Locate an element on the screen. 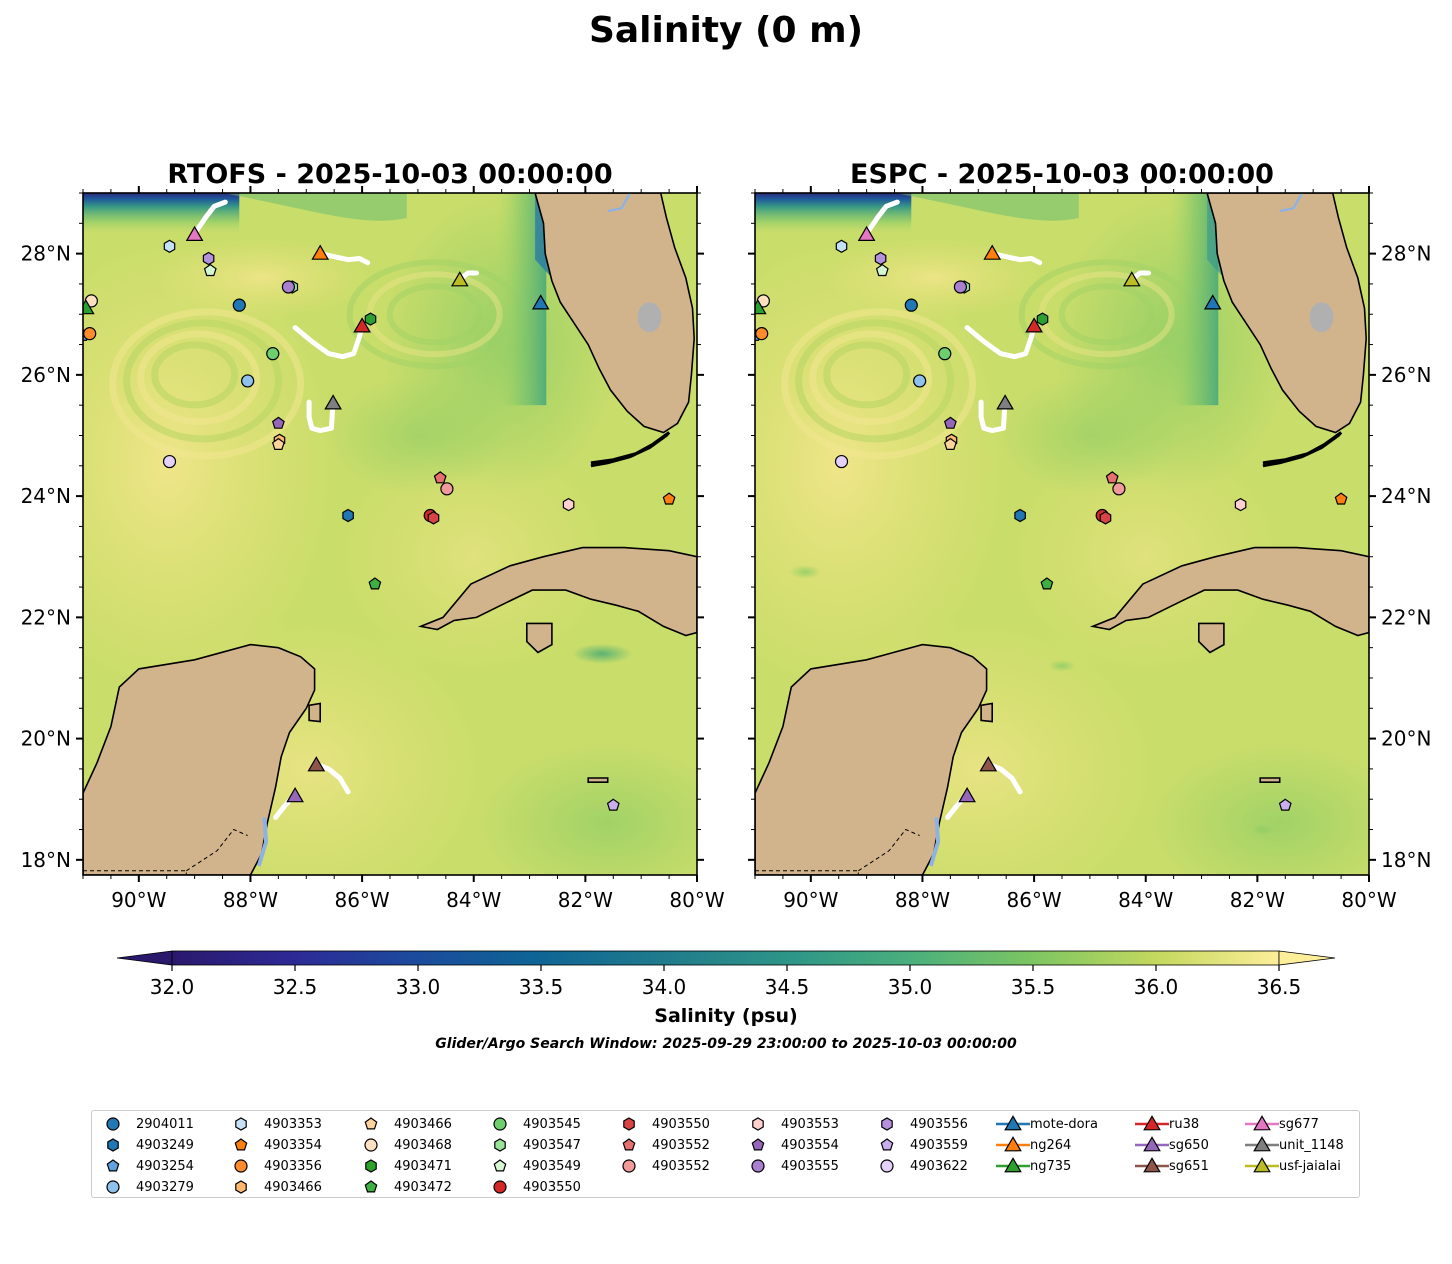 The height and width of the screenshot is (1264, 1452). legend-item: 4903279 is located at coordinates (148, 1187).